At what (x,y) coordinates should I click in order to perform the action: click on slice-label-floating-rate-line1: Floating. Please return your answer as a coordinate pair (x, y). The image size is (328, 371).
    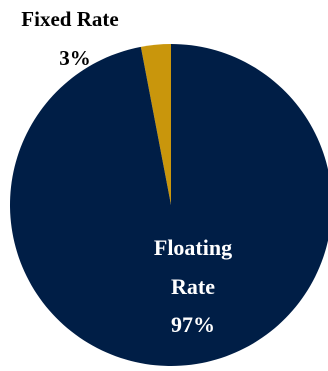
    Looking at the image, I should click on (193, 247).